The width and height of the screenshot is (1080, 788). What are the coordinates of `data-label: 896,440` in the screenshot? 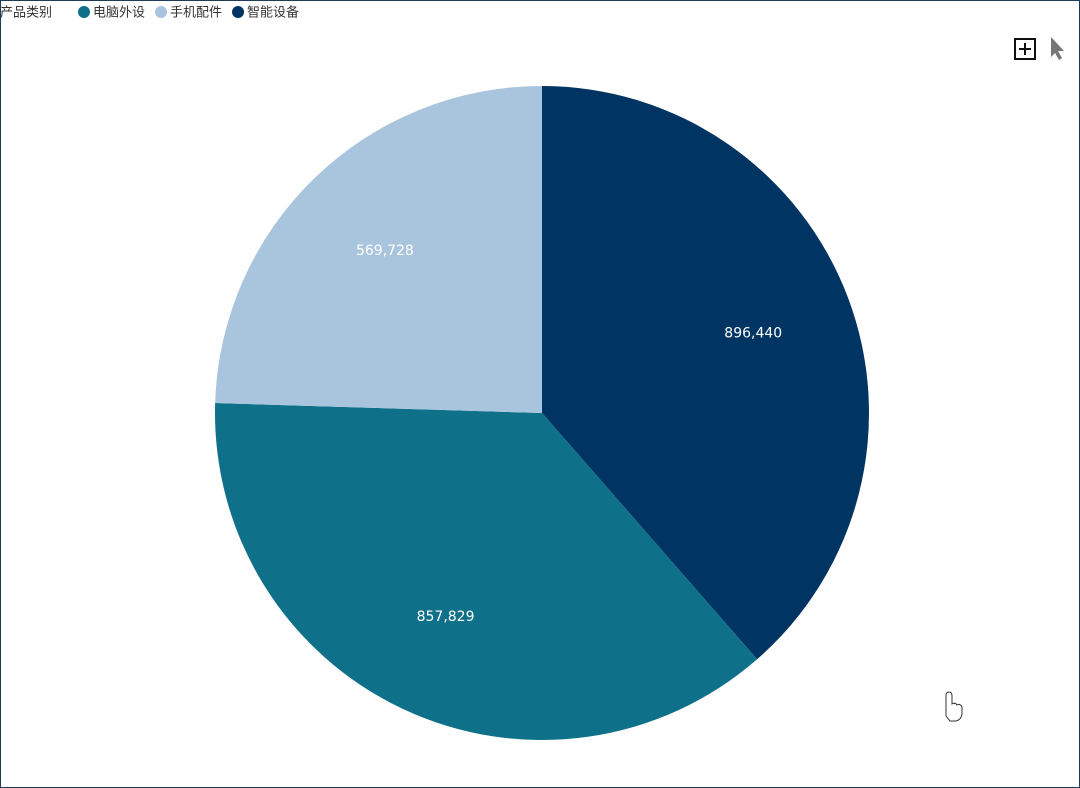 It's located at (753, 334).